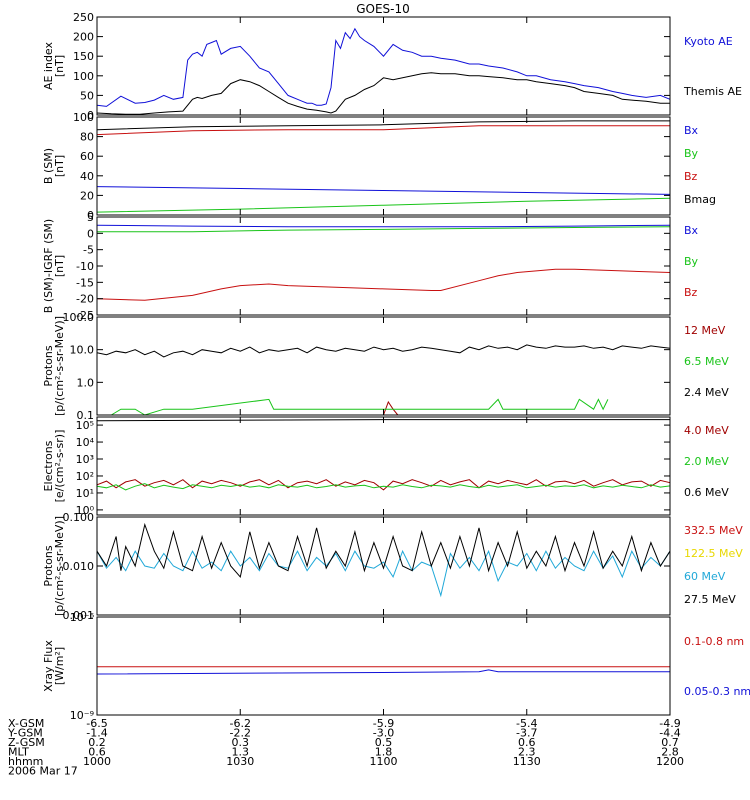 The image size is (750, 800). What do you see at coordinates (691, 176) in the screenshot?
I see `legend-b-2: Bz` at bounding box center [691, 176].